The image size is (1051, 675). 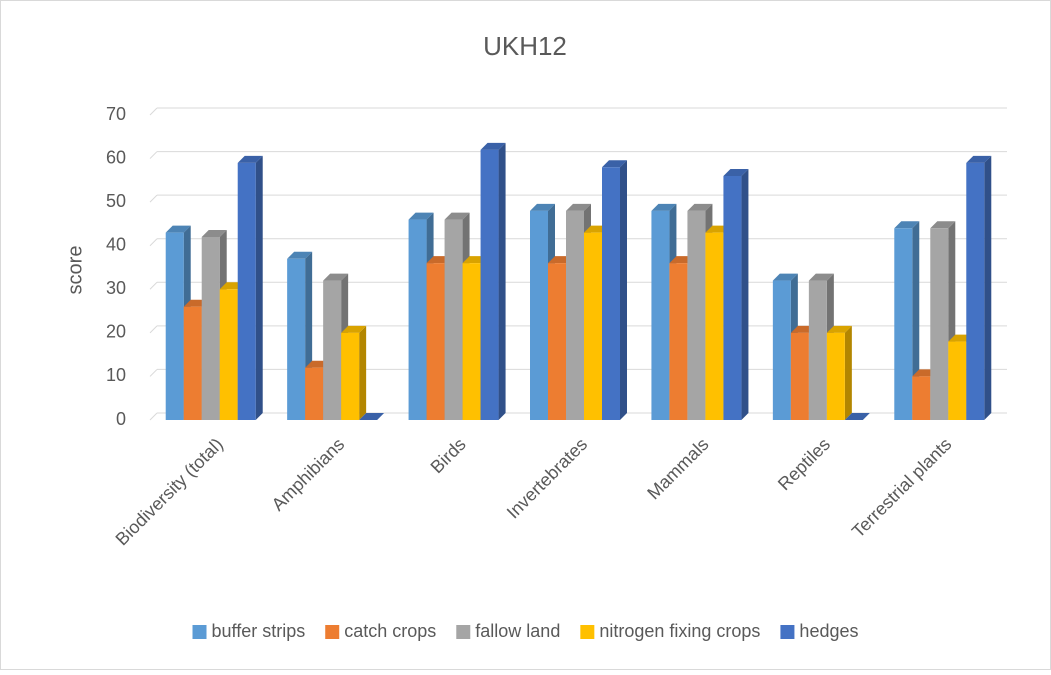 I want to click on y-tick-label: 70, so click(x=116, y=114).